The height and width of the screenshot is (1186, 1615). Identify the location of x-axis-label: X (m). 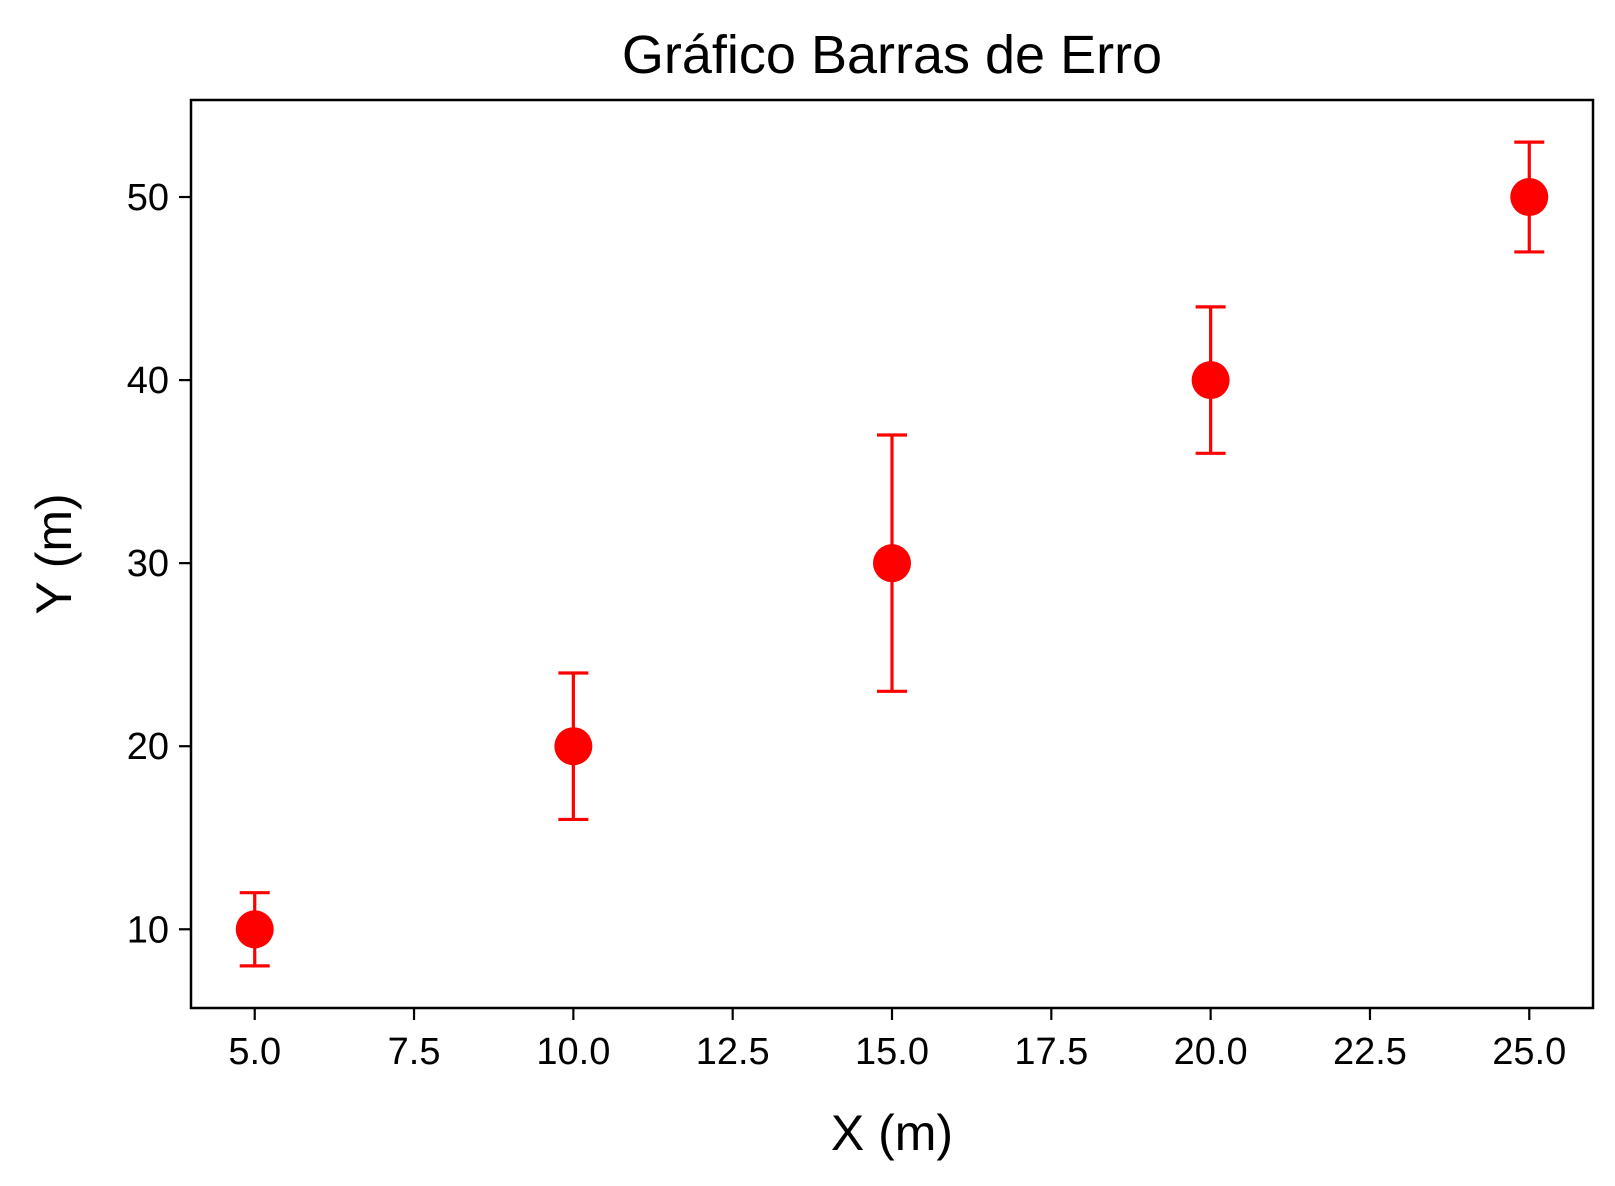
(892, 1133).